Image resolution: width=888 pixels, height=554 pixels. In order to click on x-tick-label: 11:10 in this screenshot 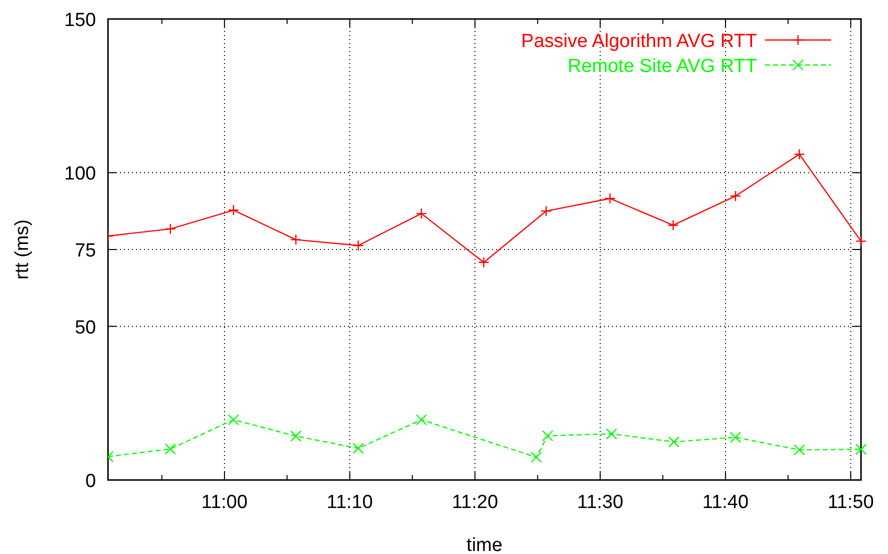, I will do `click(349, 502)`.